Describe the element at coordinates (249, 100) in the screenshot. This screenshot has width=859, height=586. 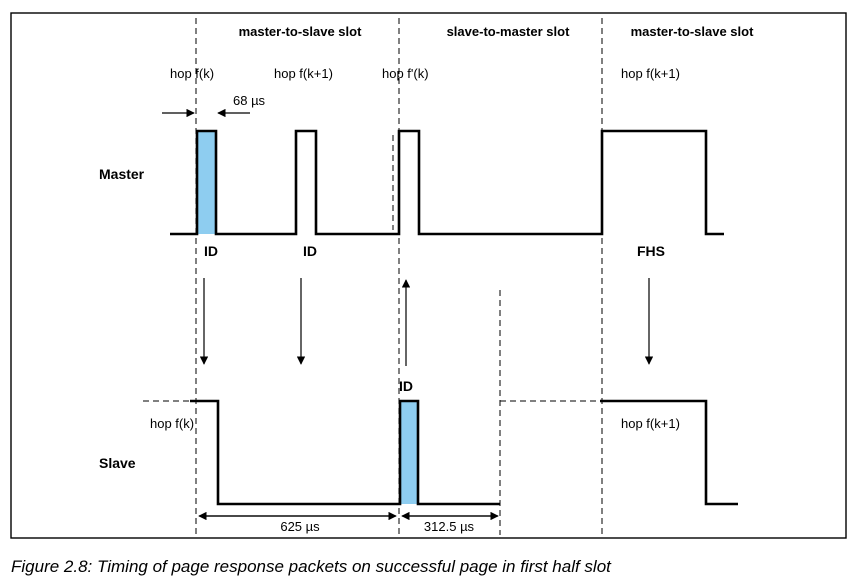
I see `packet-width-label: 68 µs` at that location.